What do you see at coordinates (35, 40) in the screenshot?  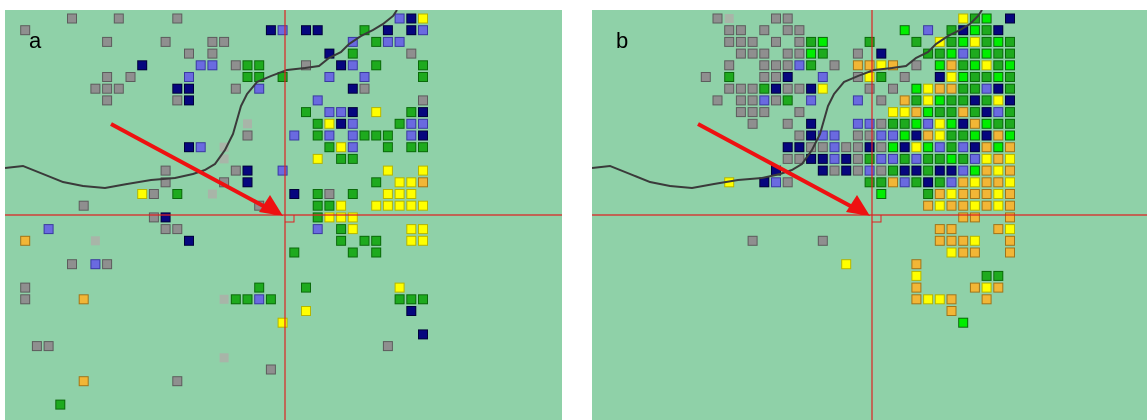 I see `panel-label-a: a` at bounding box center [35, 40].